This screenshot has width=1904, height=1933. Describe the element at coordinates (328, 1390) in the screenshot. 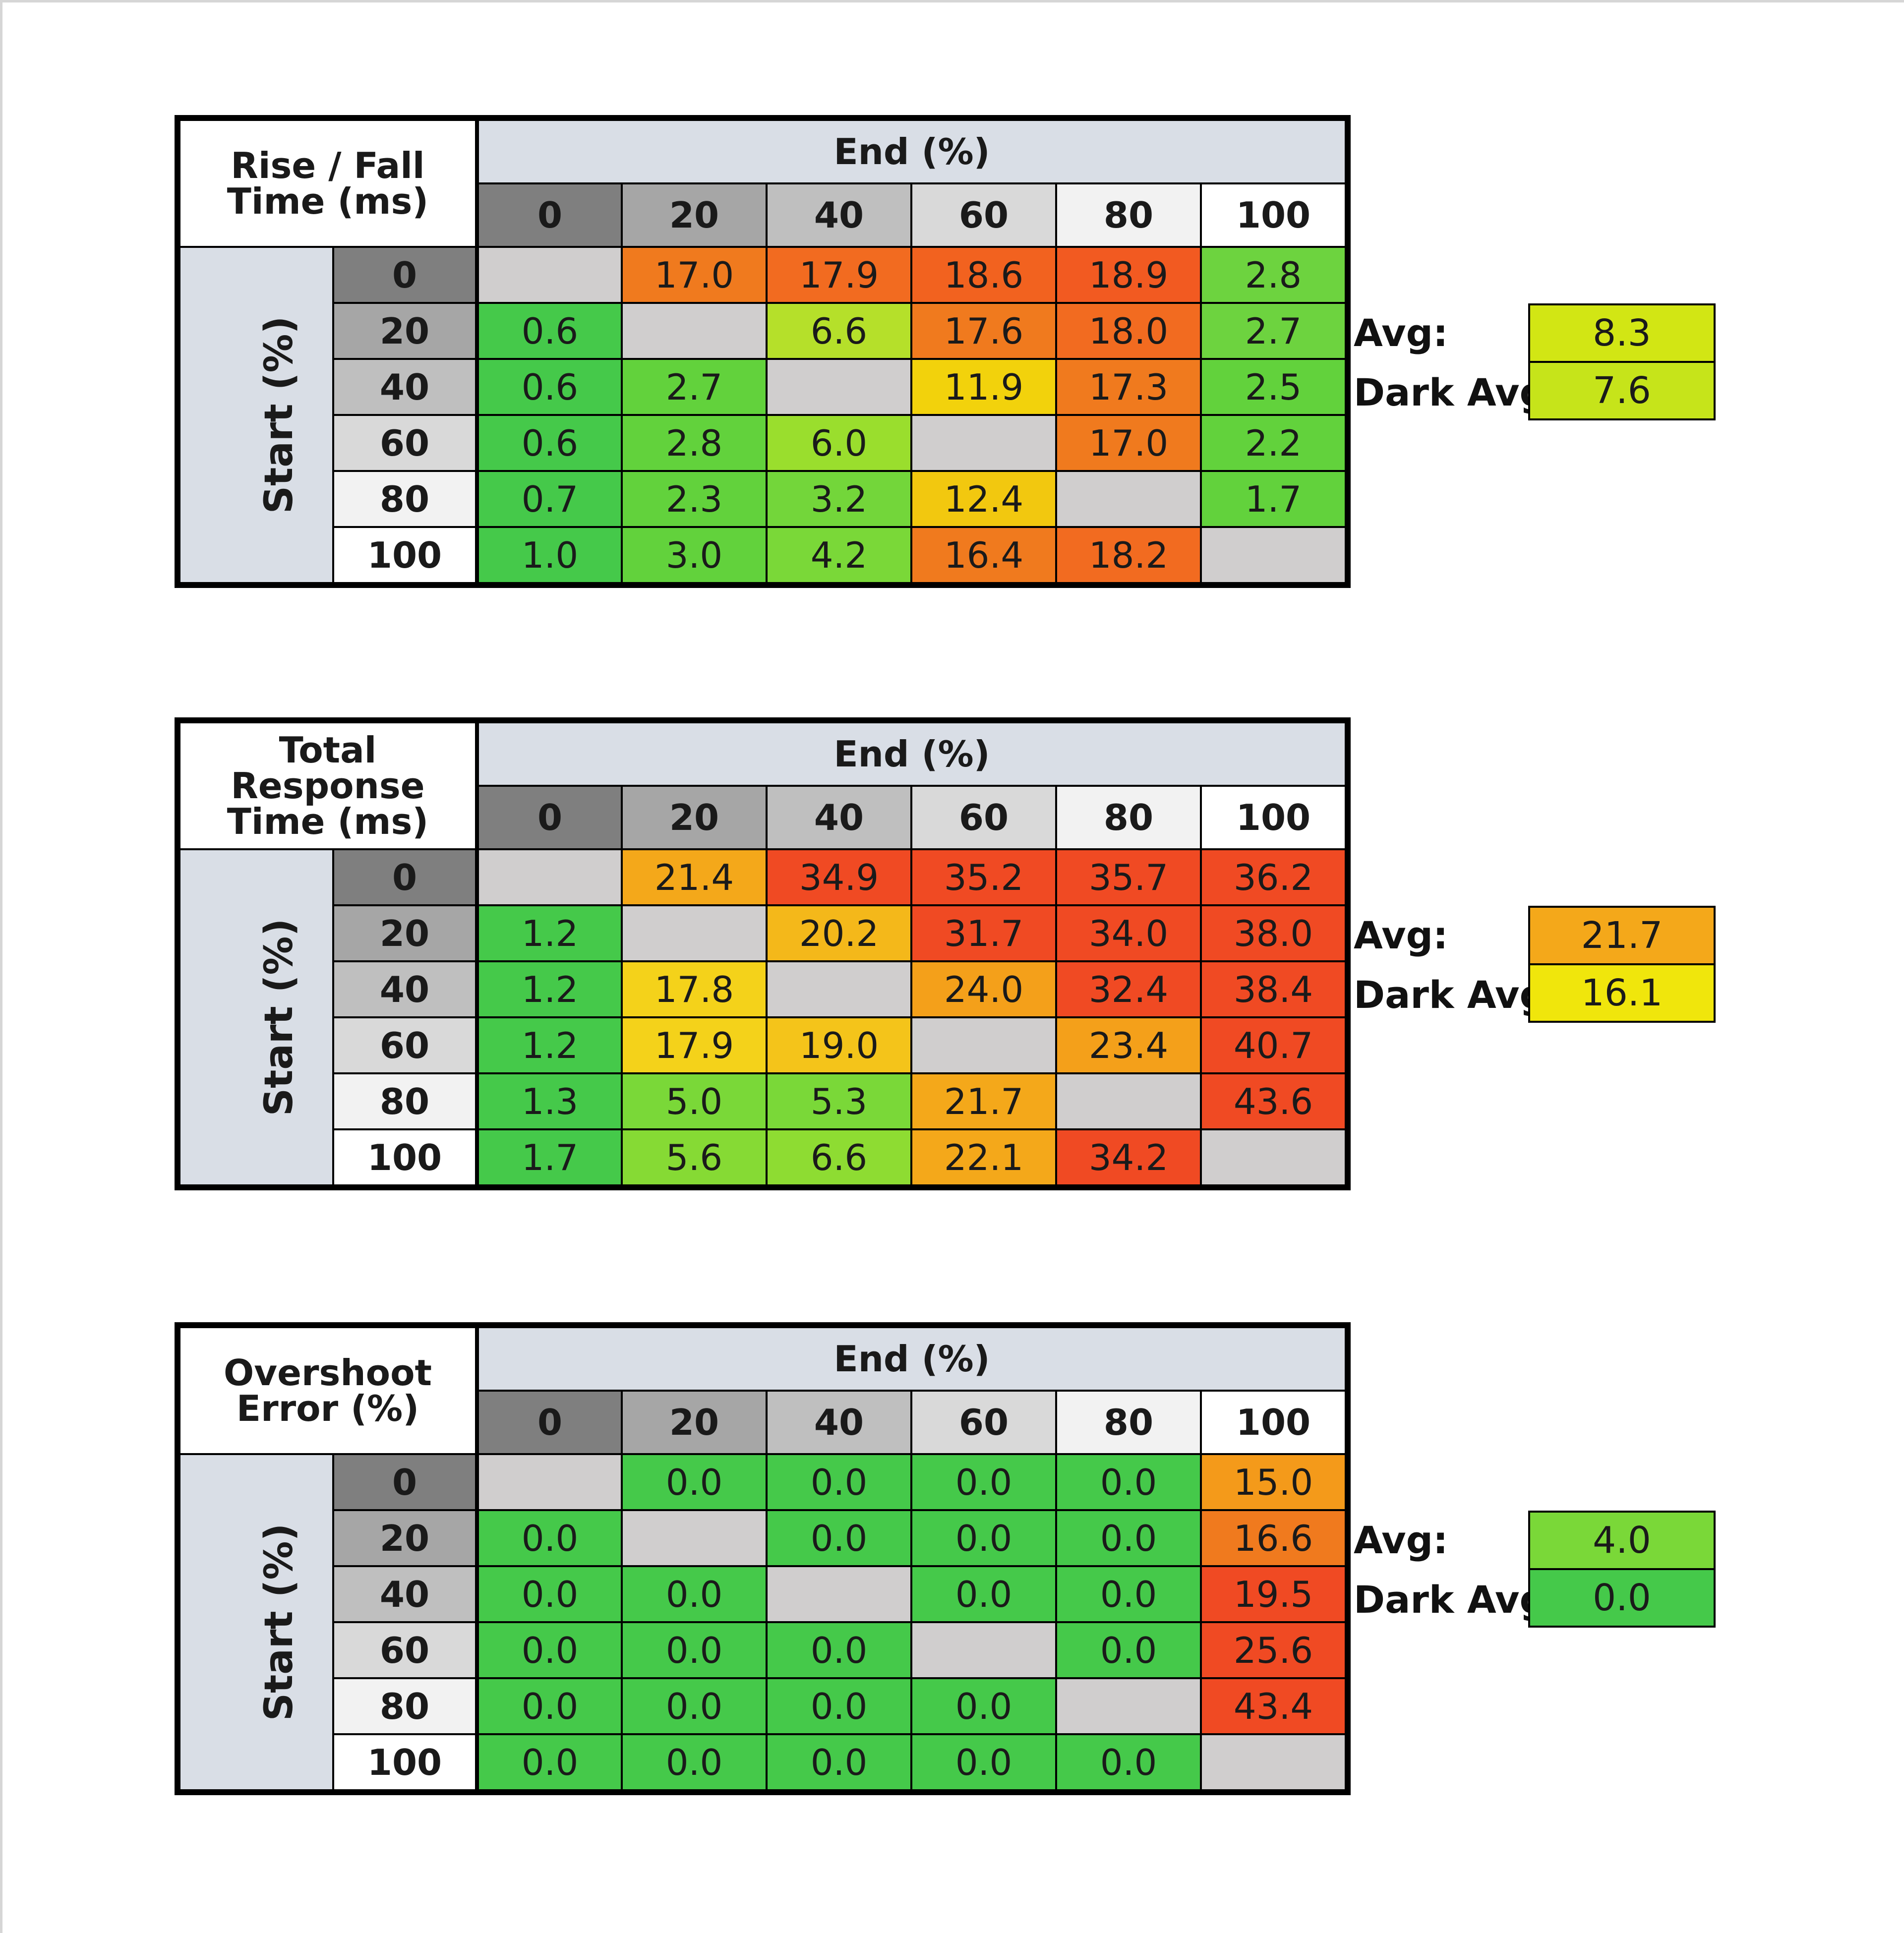

I see `table-title: Overshoot Error (%)` at that location.